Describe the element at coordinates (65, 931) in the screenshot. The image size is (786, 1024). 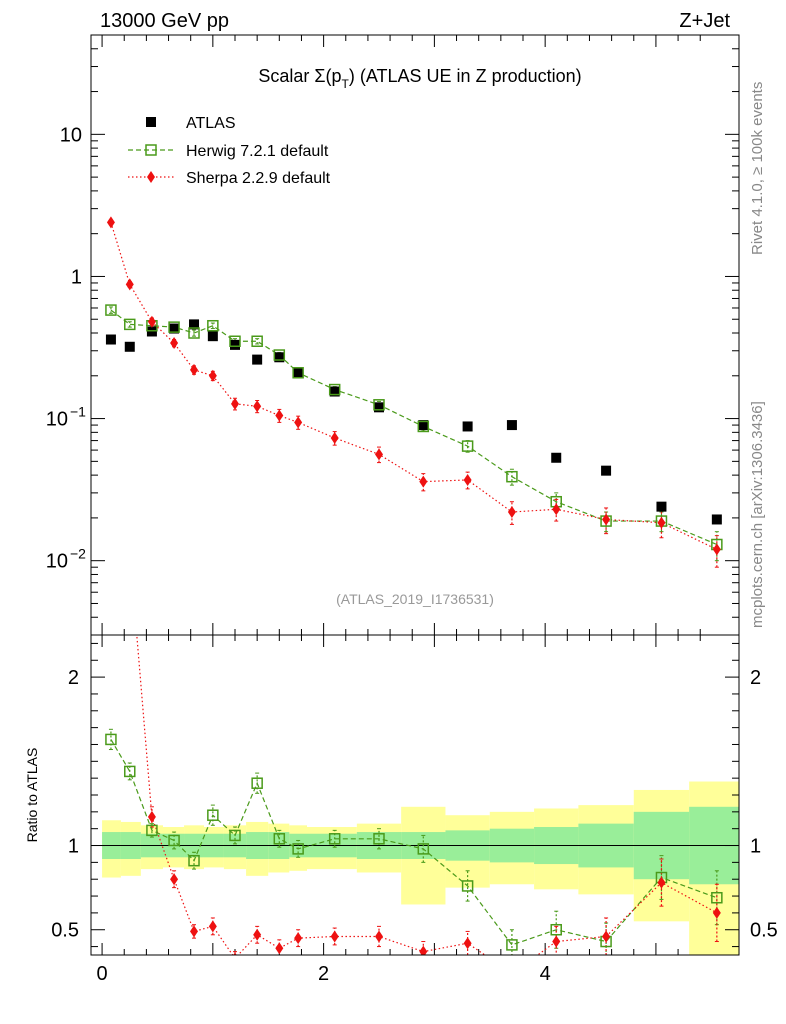
I see `y-tick-label: 0.5` at that location.